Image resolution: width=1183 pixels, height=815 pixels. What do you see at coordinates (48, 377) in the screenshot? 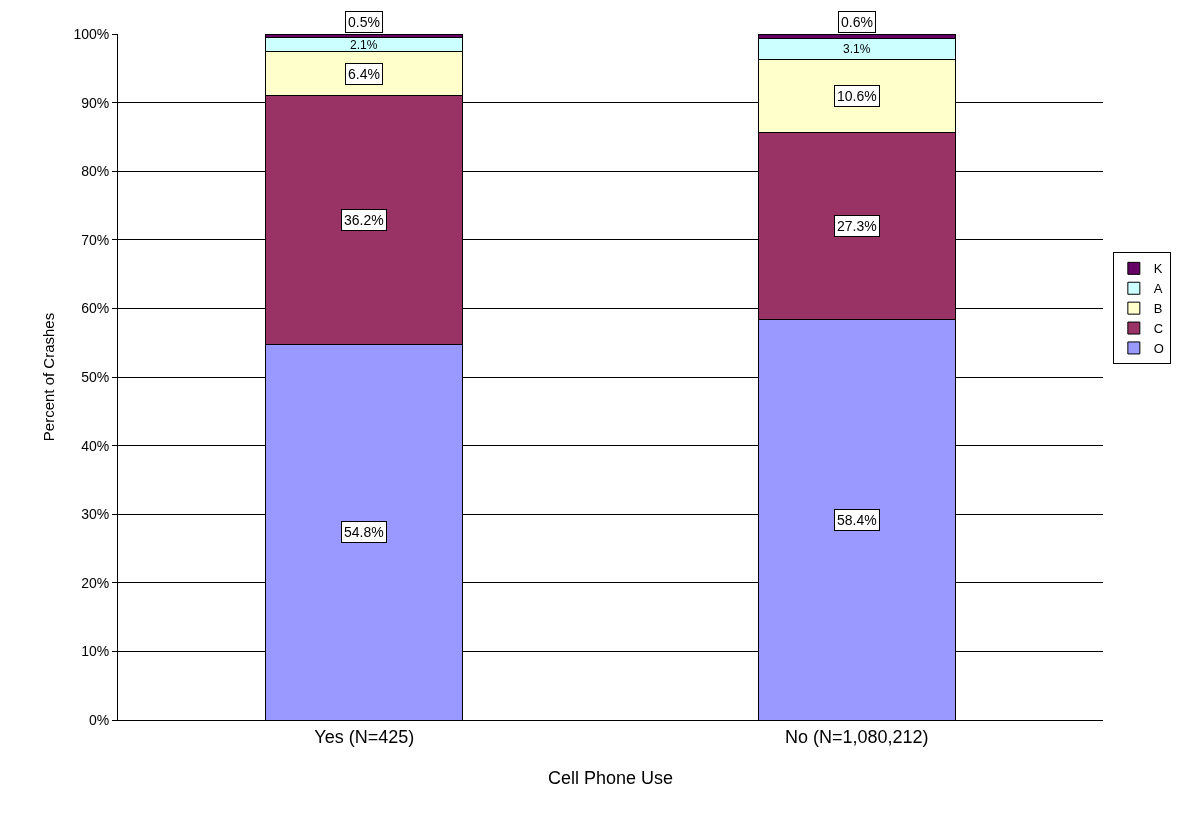
I see `y-axis-title: Percent of Crashes` at bounding box center [48, 377].